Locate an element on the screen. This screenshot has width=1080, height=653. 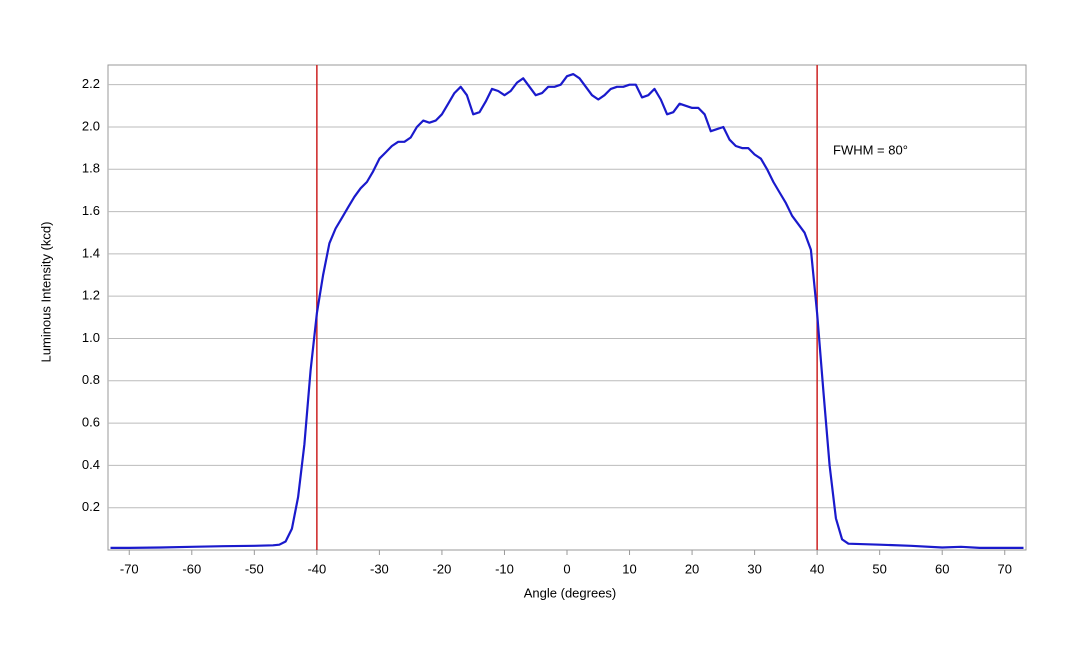
x-tick-label: 0 is located at coordinates (566, 568).